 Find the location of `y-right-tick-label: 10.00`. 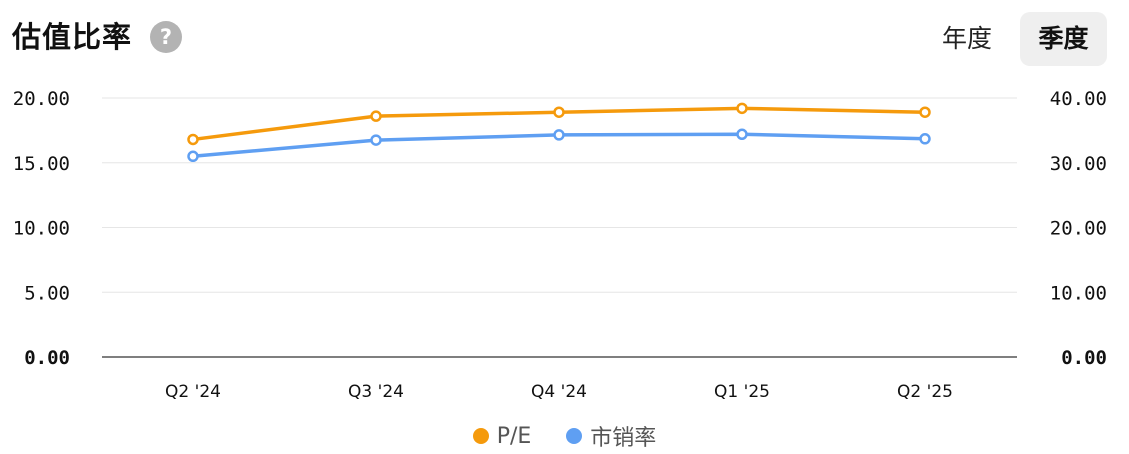

y-right-tick-label: 10.00 is located at coordinates (1078, 293).